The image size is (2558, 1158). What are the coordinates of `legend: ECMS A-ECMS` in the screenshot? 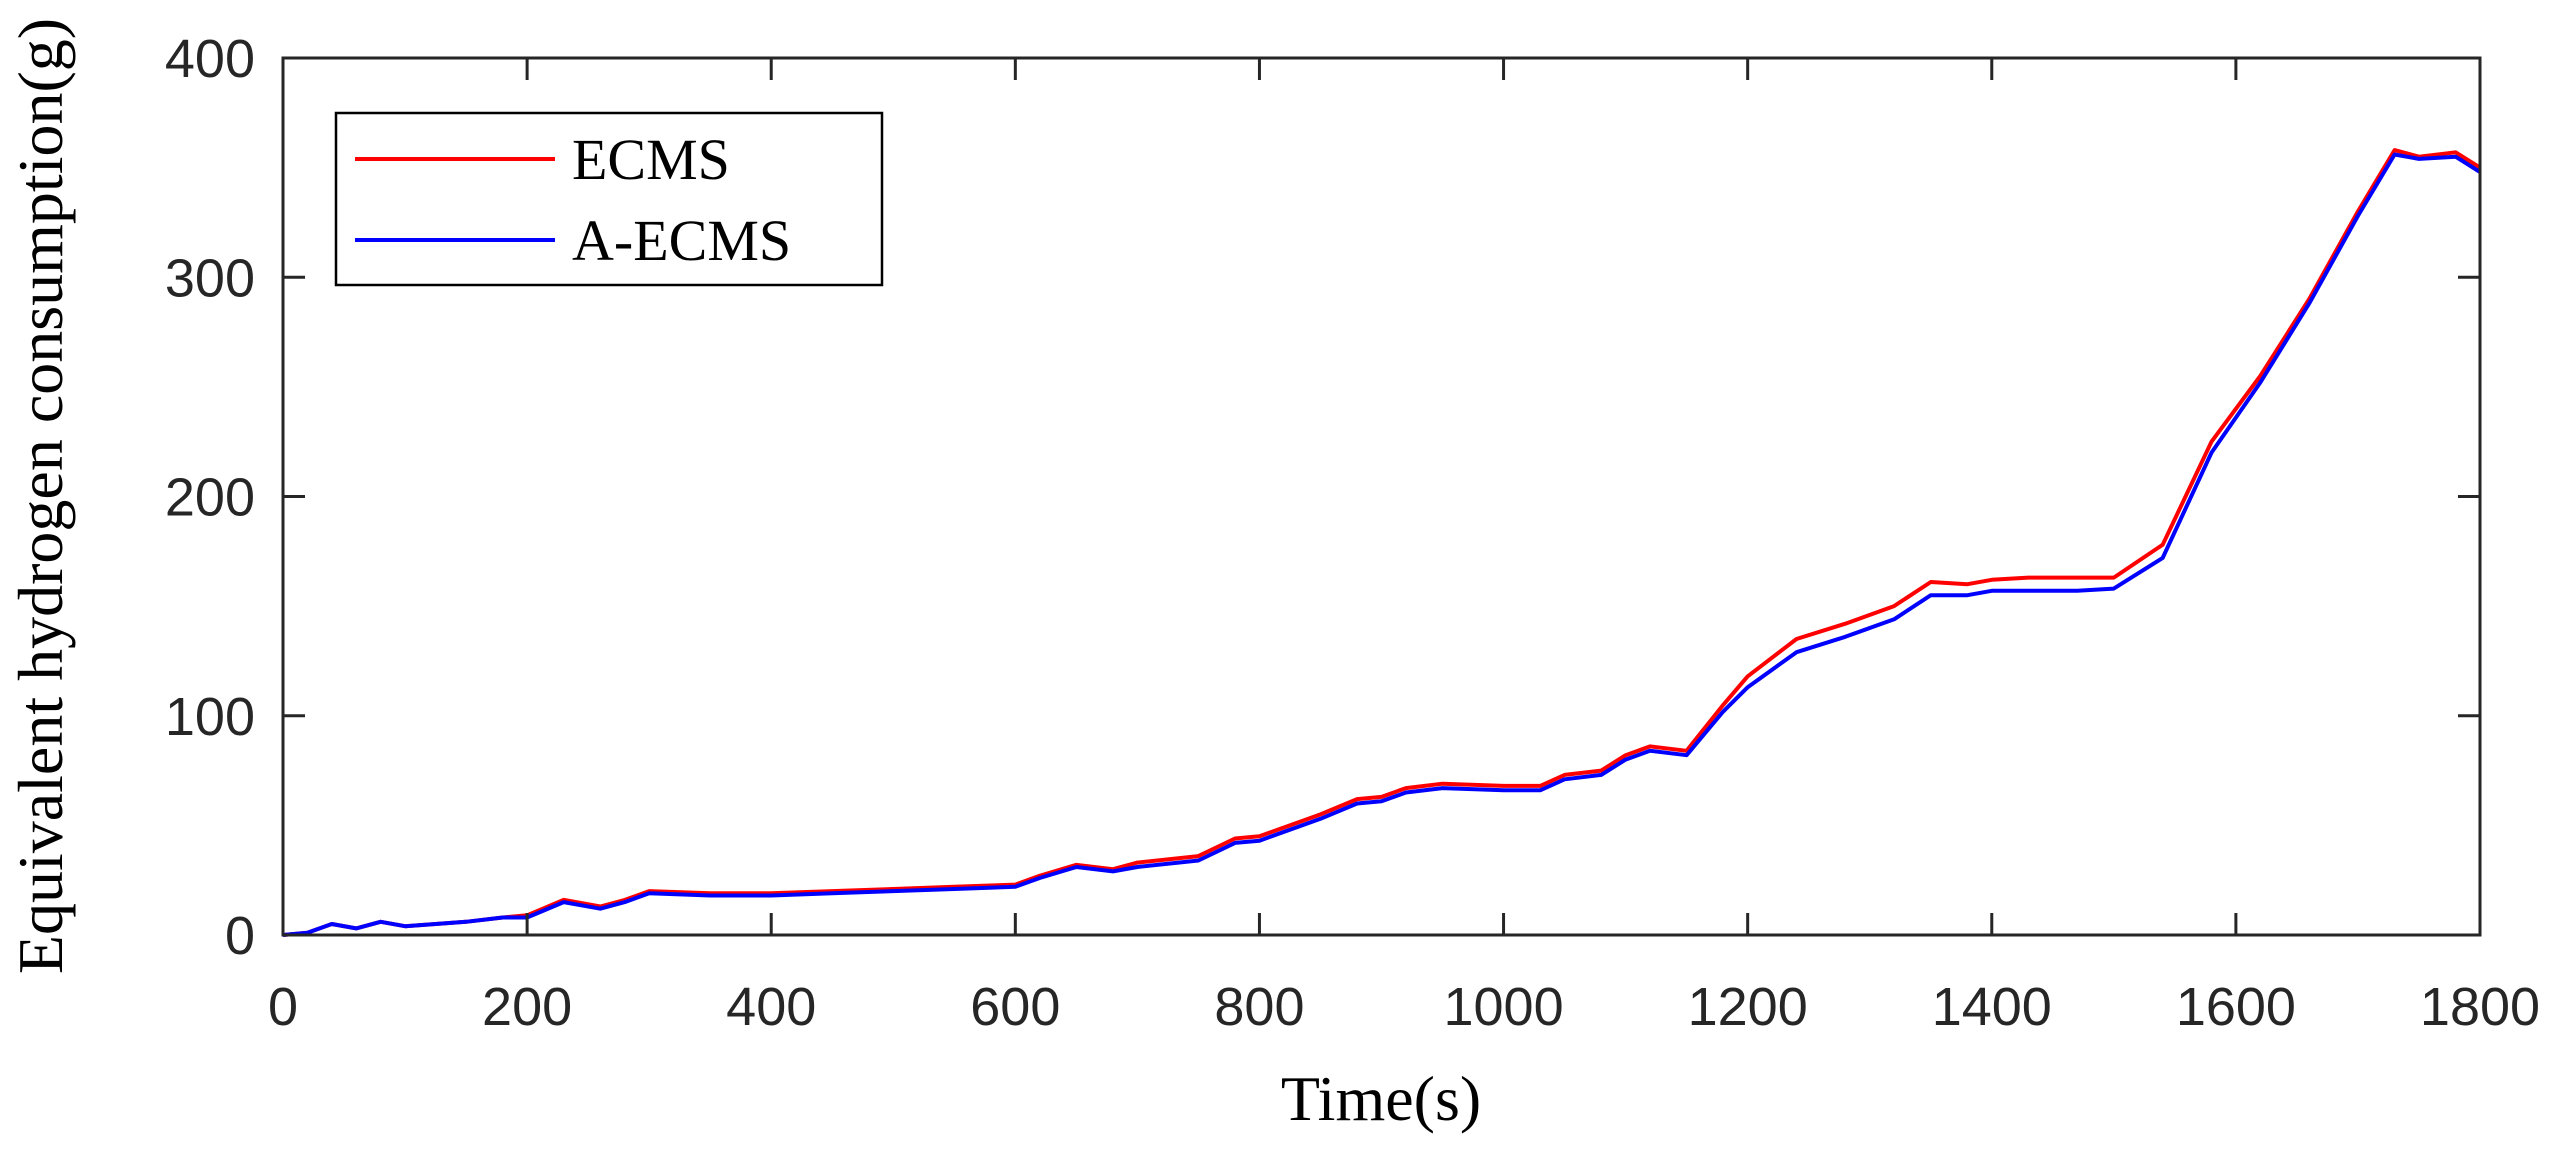 It's located at (609, 199).